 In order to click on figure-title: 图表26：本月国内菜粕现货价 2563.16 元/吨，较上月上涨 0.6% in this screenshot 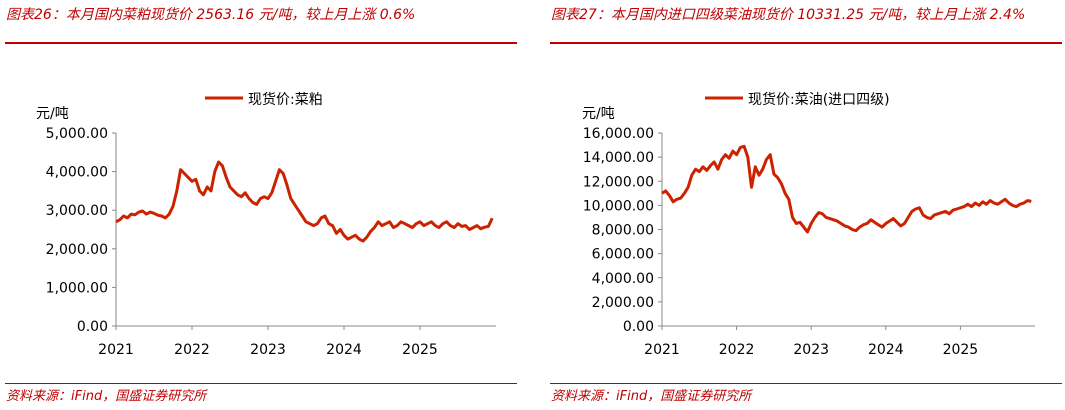, I will do `click(211, 15)`.